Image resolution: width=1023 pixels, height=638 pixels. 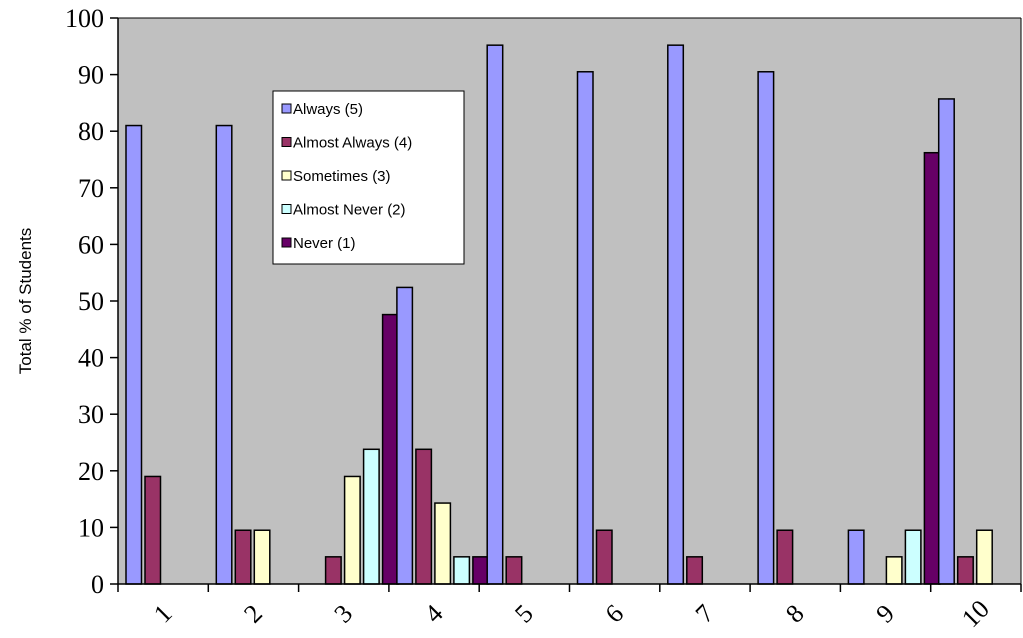 I want to click on legend-box, so click(x=368, y=177).